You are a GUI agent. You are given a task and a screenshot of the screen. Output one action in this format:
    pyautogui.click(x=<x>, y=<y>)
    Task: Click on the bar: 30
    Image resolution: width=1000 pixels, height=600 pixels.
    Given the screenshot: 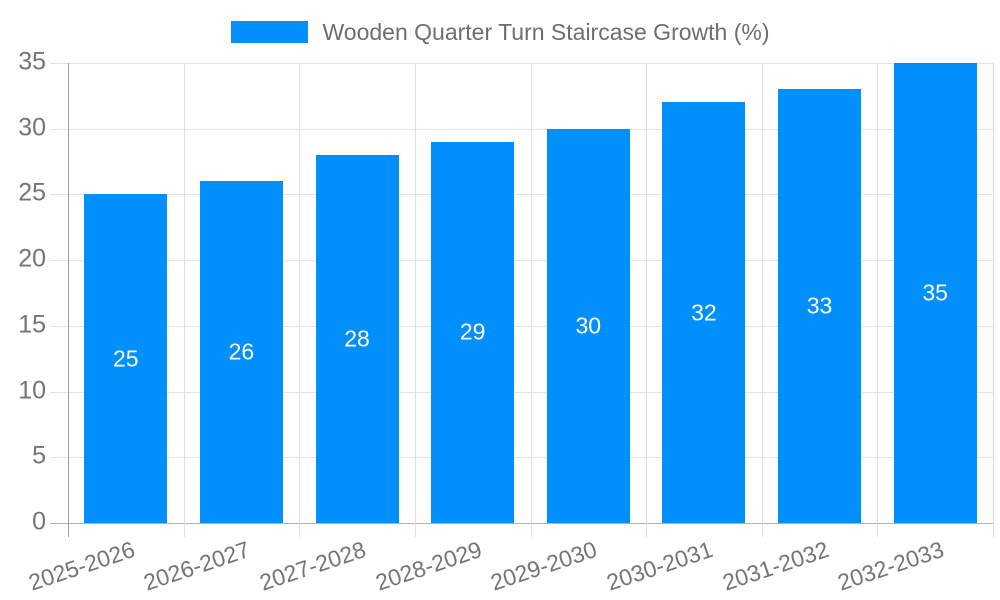 What is the action you would take?
    pyautogui.click(x=588, y=325)
    